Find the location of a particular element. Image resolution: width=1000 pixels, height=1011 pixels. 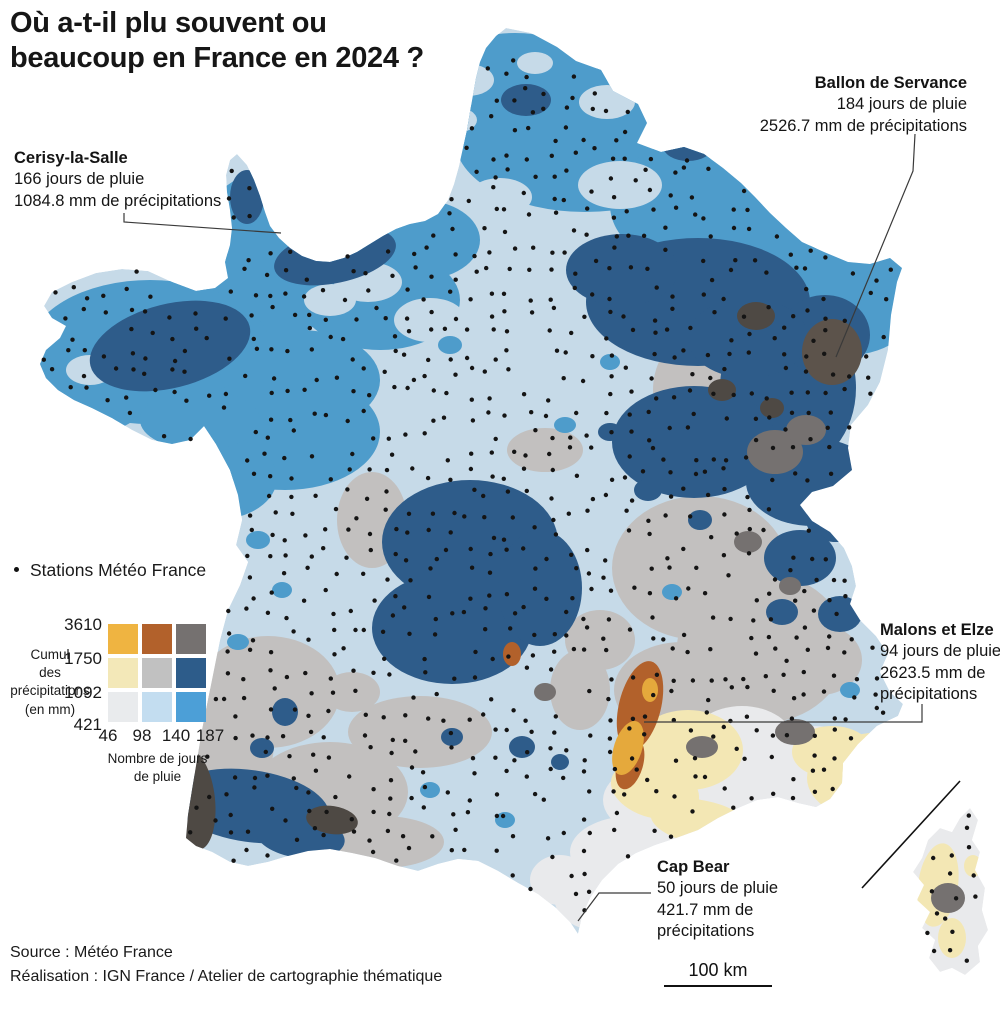

annotation-station-name: Ballon de Servance is located at coordinates (890, 83).